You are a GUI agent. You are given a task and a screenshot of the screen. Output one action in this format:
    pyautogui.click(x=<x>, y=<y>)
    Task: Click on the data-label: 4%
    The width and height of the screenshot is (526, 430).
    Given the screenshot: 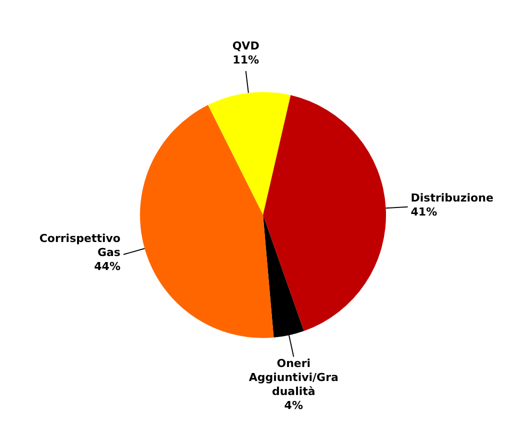 What is the action you would take?
    pyautogui.click(x=293, y=405)
    